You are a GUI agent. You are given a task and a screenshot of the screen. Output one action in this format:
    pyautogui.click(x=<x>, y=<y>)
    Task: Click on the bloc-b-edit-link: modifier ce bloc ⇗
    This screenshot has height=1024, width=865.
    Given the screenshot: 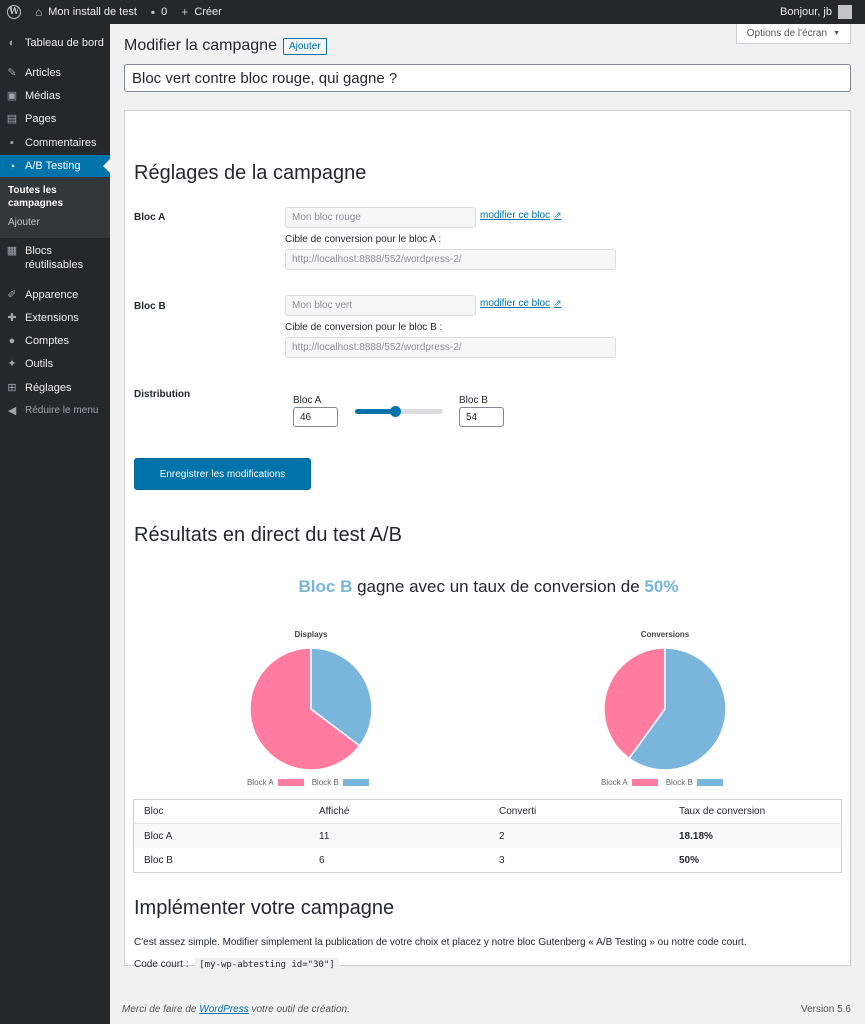 What is the action you would take?
    pyautogui.click(x=521, y=303)
    